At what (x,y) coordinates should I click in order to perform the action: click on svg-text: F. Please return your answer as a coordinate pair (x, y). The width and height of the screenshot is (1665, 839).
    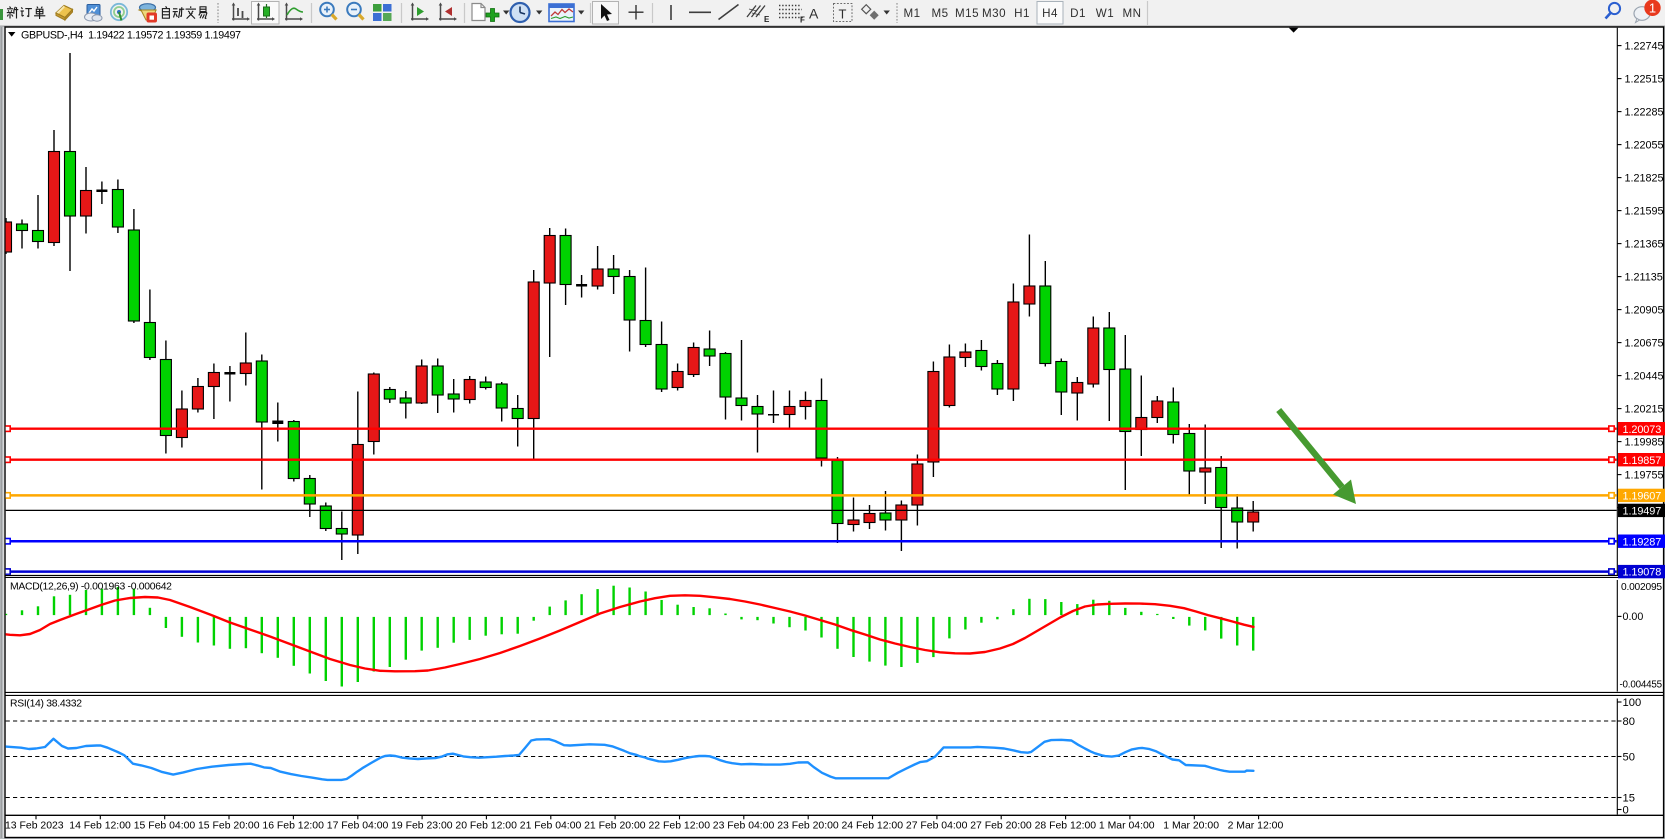
    Looking at the image, I should click on (802, 20).